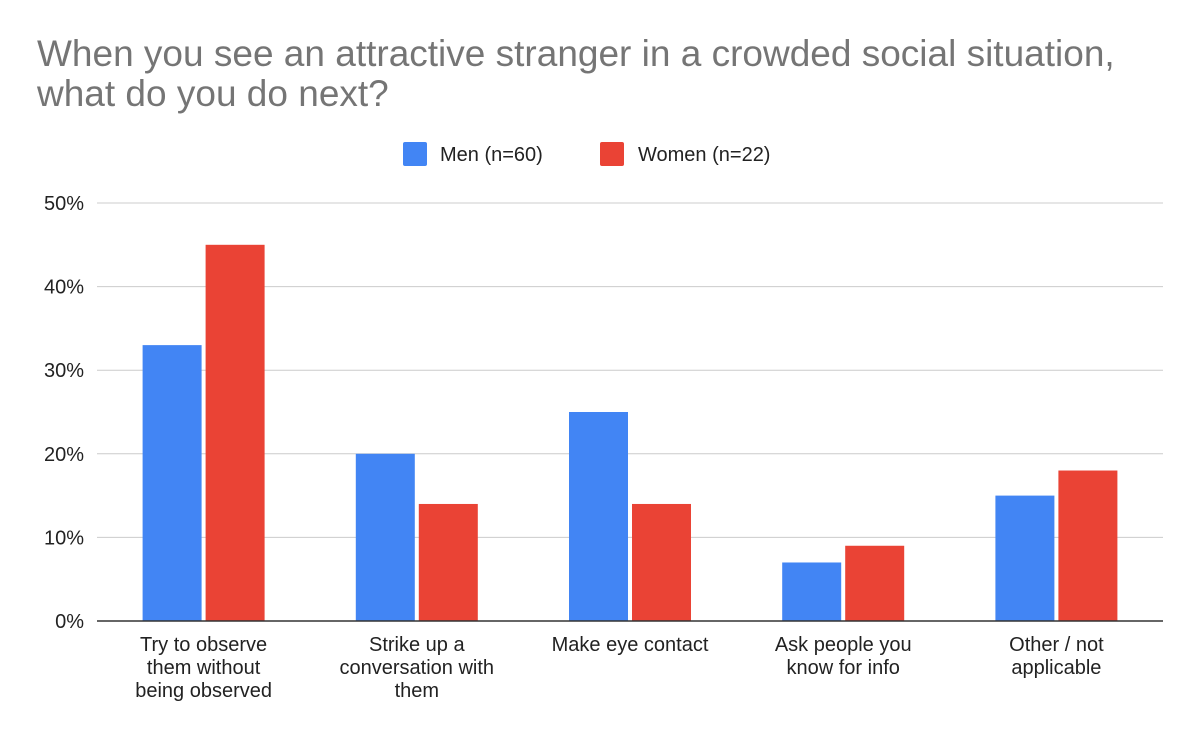 This screenshot has width=1200, height=742. I want to click on legend-label: Men (n=60), so click(491, 155).